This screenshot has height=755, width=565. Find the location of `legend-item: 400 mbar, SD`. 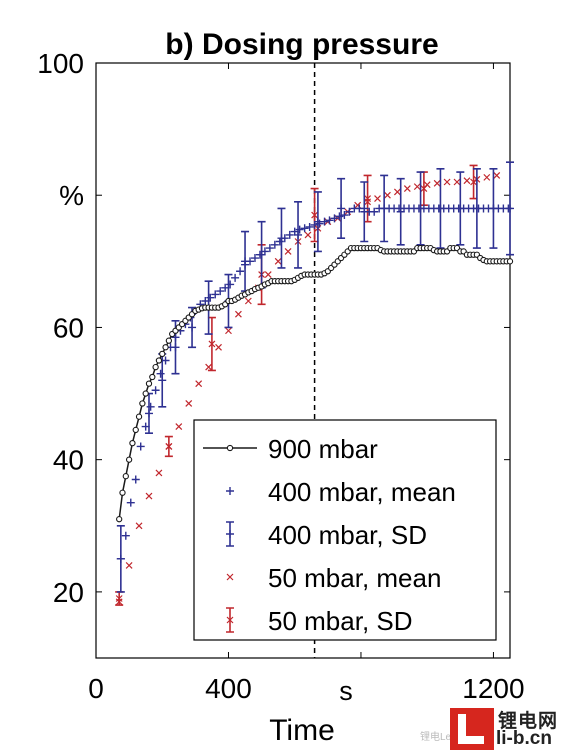

legend-item: 400 mbar, SD is located at coordinates (326, 535).